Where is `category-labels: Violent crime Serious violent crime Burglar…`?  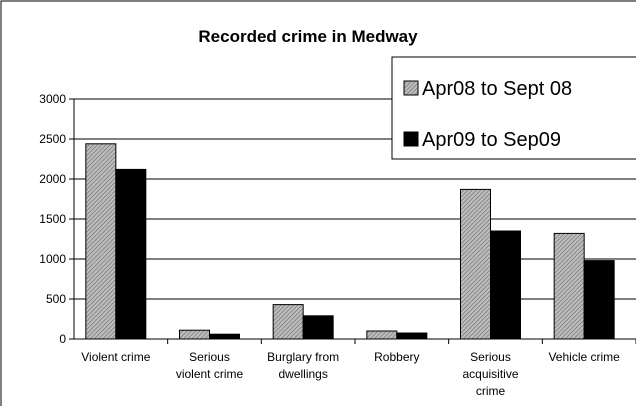
category-labels: Violent crime Serious violent crime Burglar… is located at coordinates (350, 374).